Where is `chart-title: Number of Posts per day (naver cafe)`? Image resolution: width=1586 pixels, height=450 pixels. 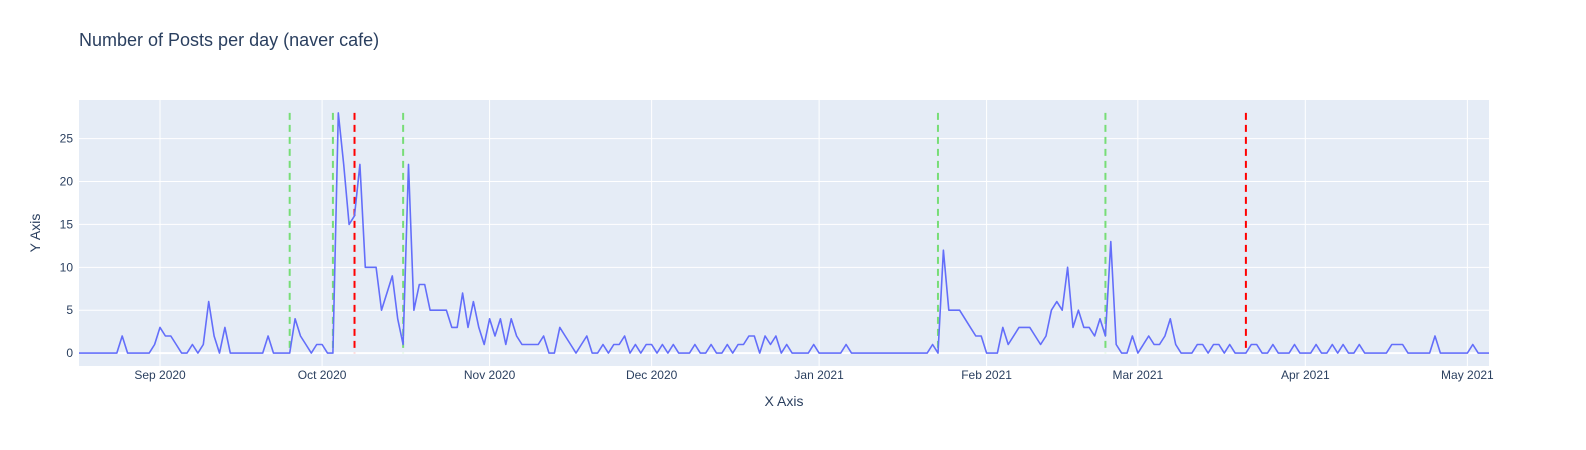
chart-title: Number of Posts per day (naver cafe) is located at coordinates (229, 40).